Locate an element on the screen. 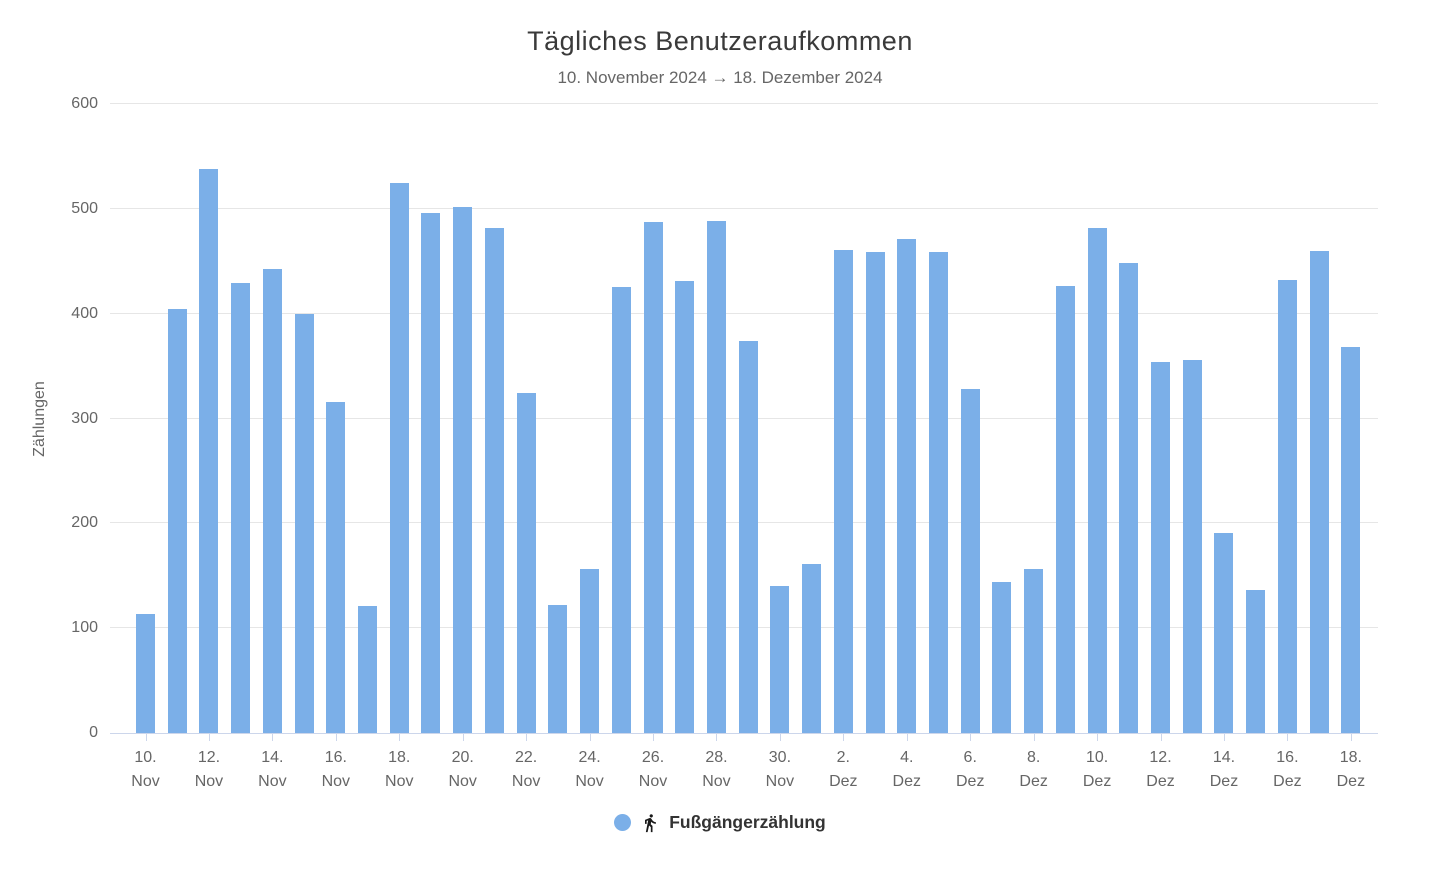 The image size is (1440, 870). bar-6-Dez is located at coordinates (970, 561).